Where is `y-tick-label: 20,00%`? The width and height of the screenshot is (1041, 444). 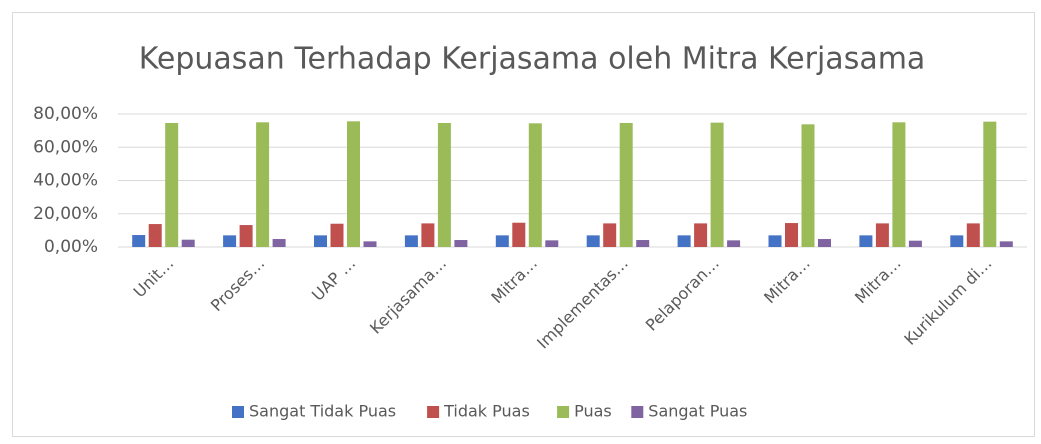
y-tick-label: 20,00% is located at coordinates (65, 214).